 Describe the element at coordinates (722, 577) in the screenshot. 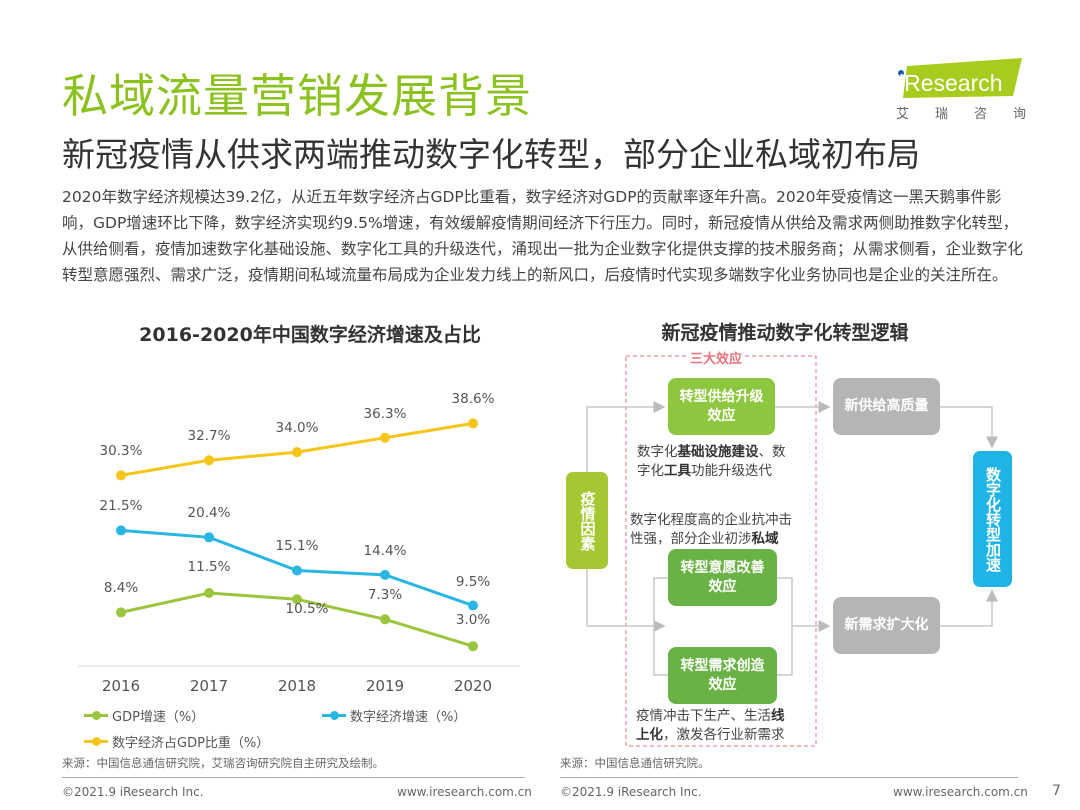

I see `effect-box-willingness: 转型意愿改善效应` at that location.